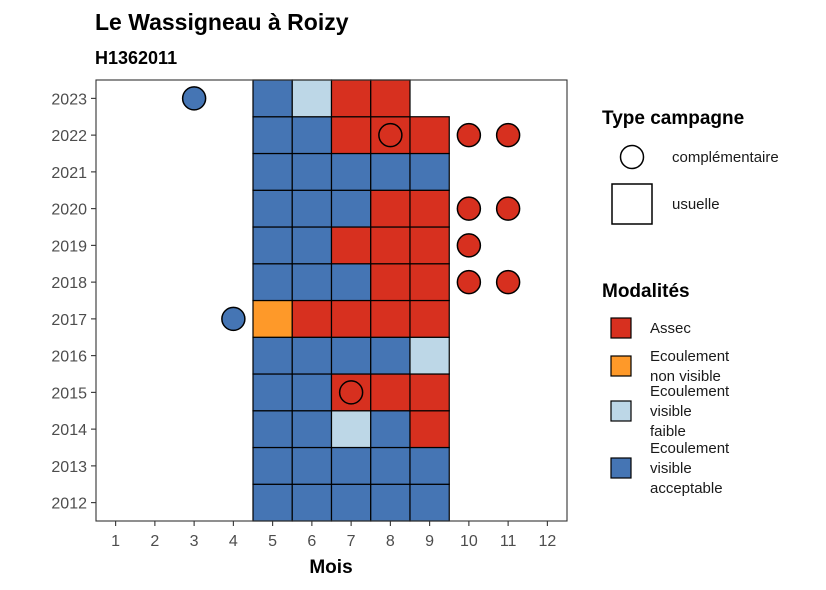  Describe the element at coordinates (508, 541) in the screenshot. I see `x-tick-label: 11` at that location.